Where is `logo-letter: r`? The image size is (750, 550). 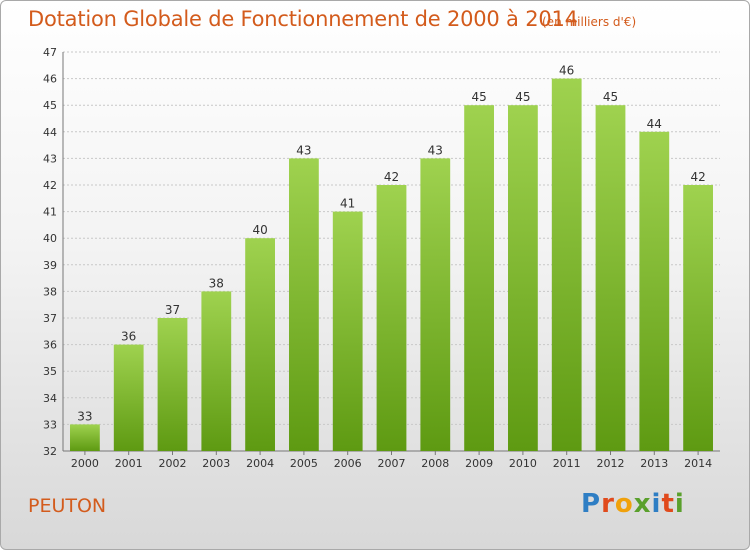 logo-letter: r is located at coordinates (608, 504).